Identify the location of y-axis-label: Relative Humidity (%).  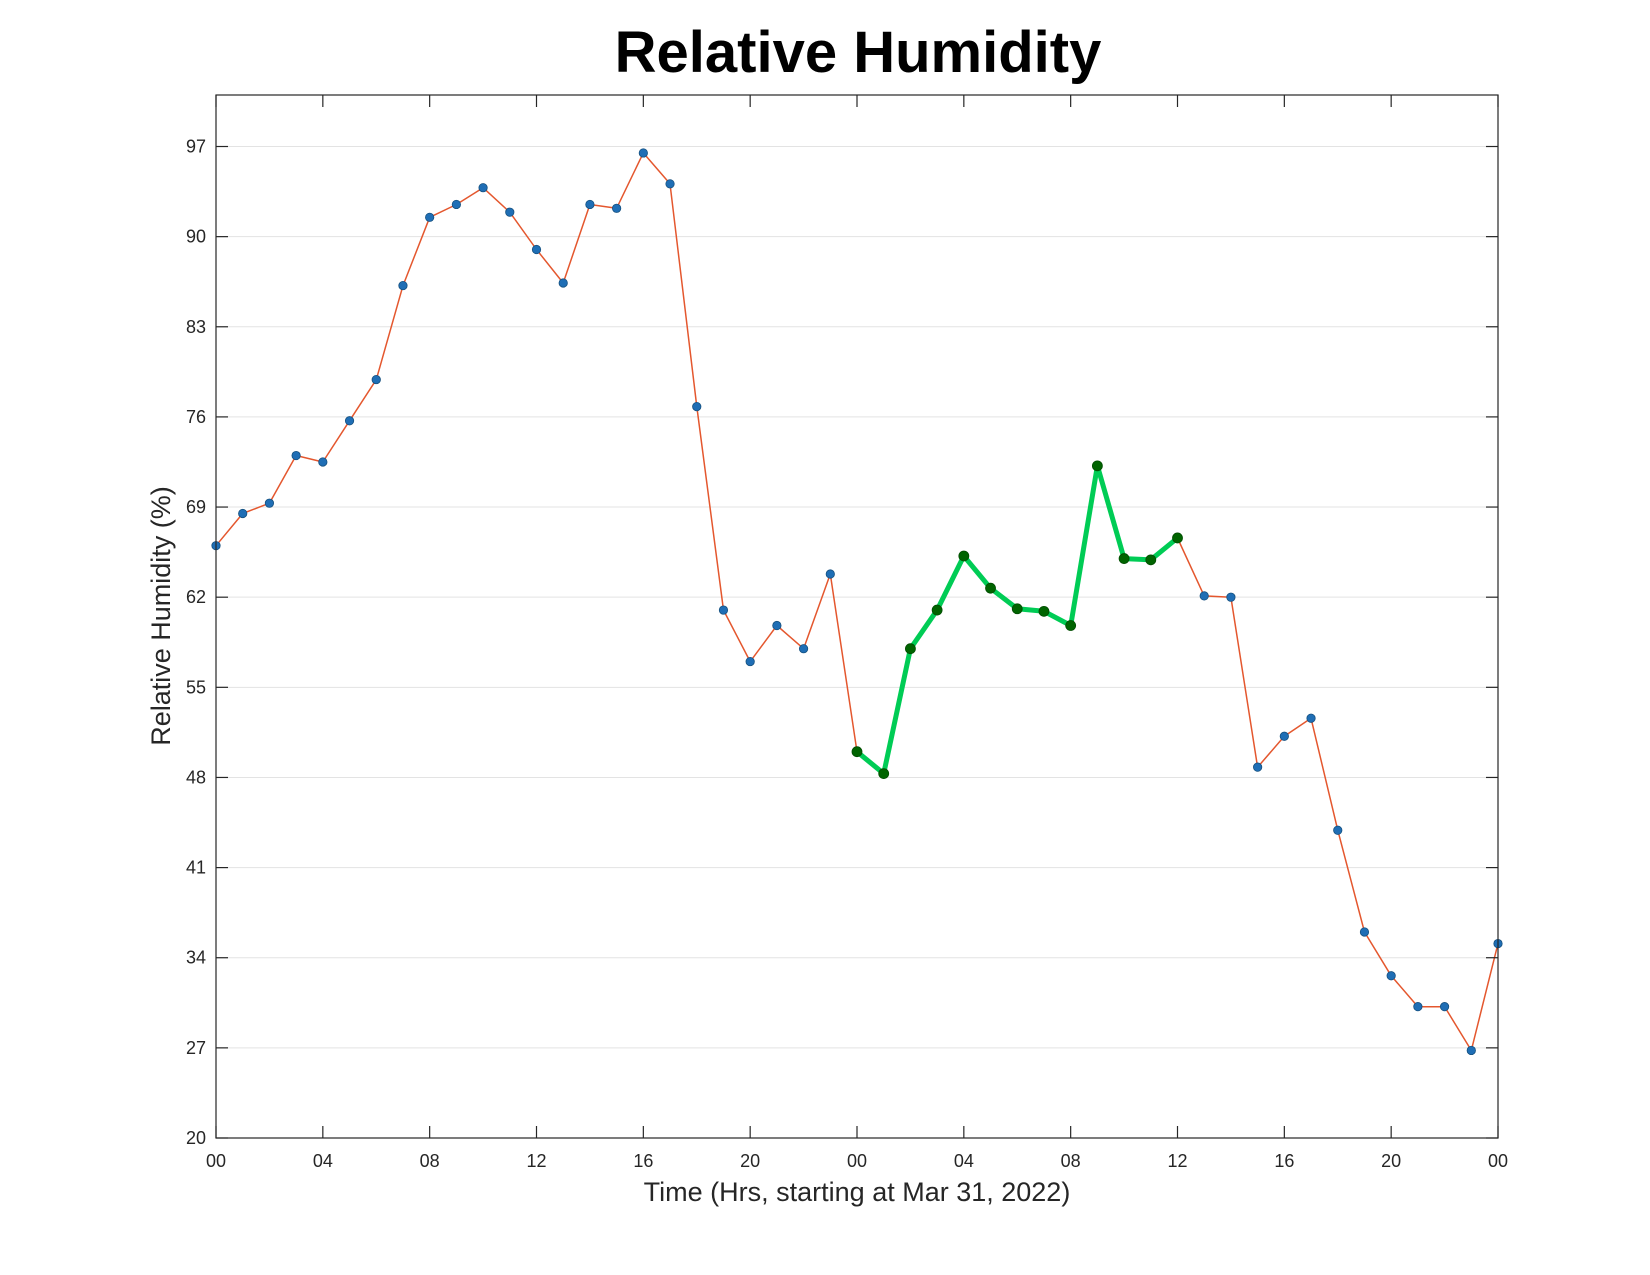
(161, 616).